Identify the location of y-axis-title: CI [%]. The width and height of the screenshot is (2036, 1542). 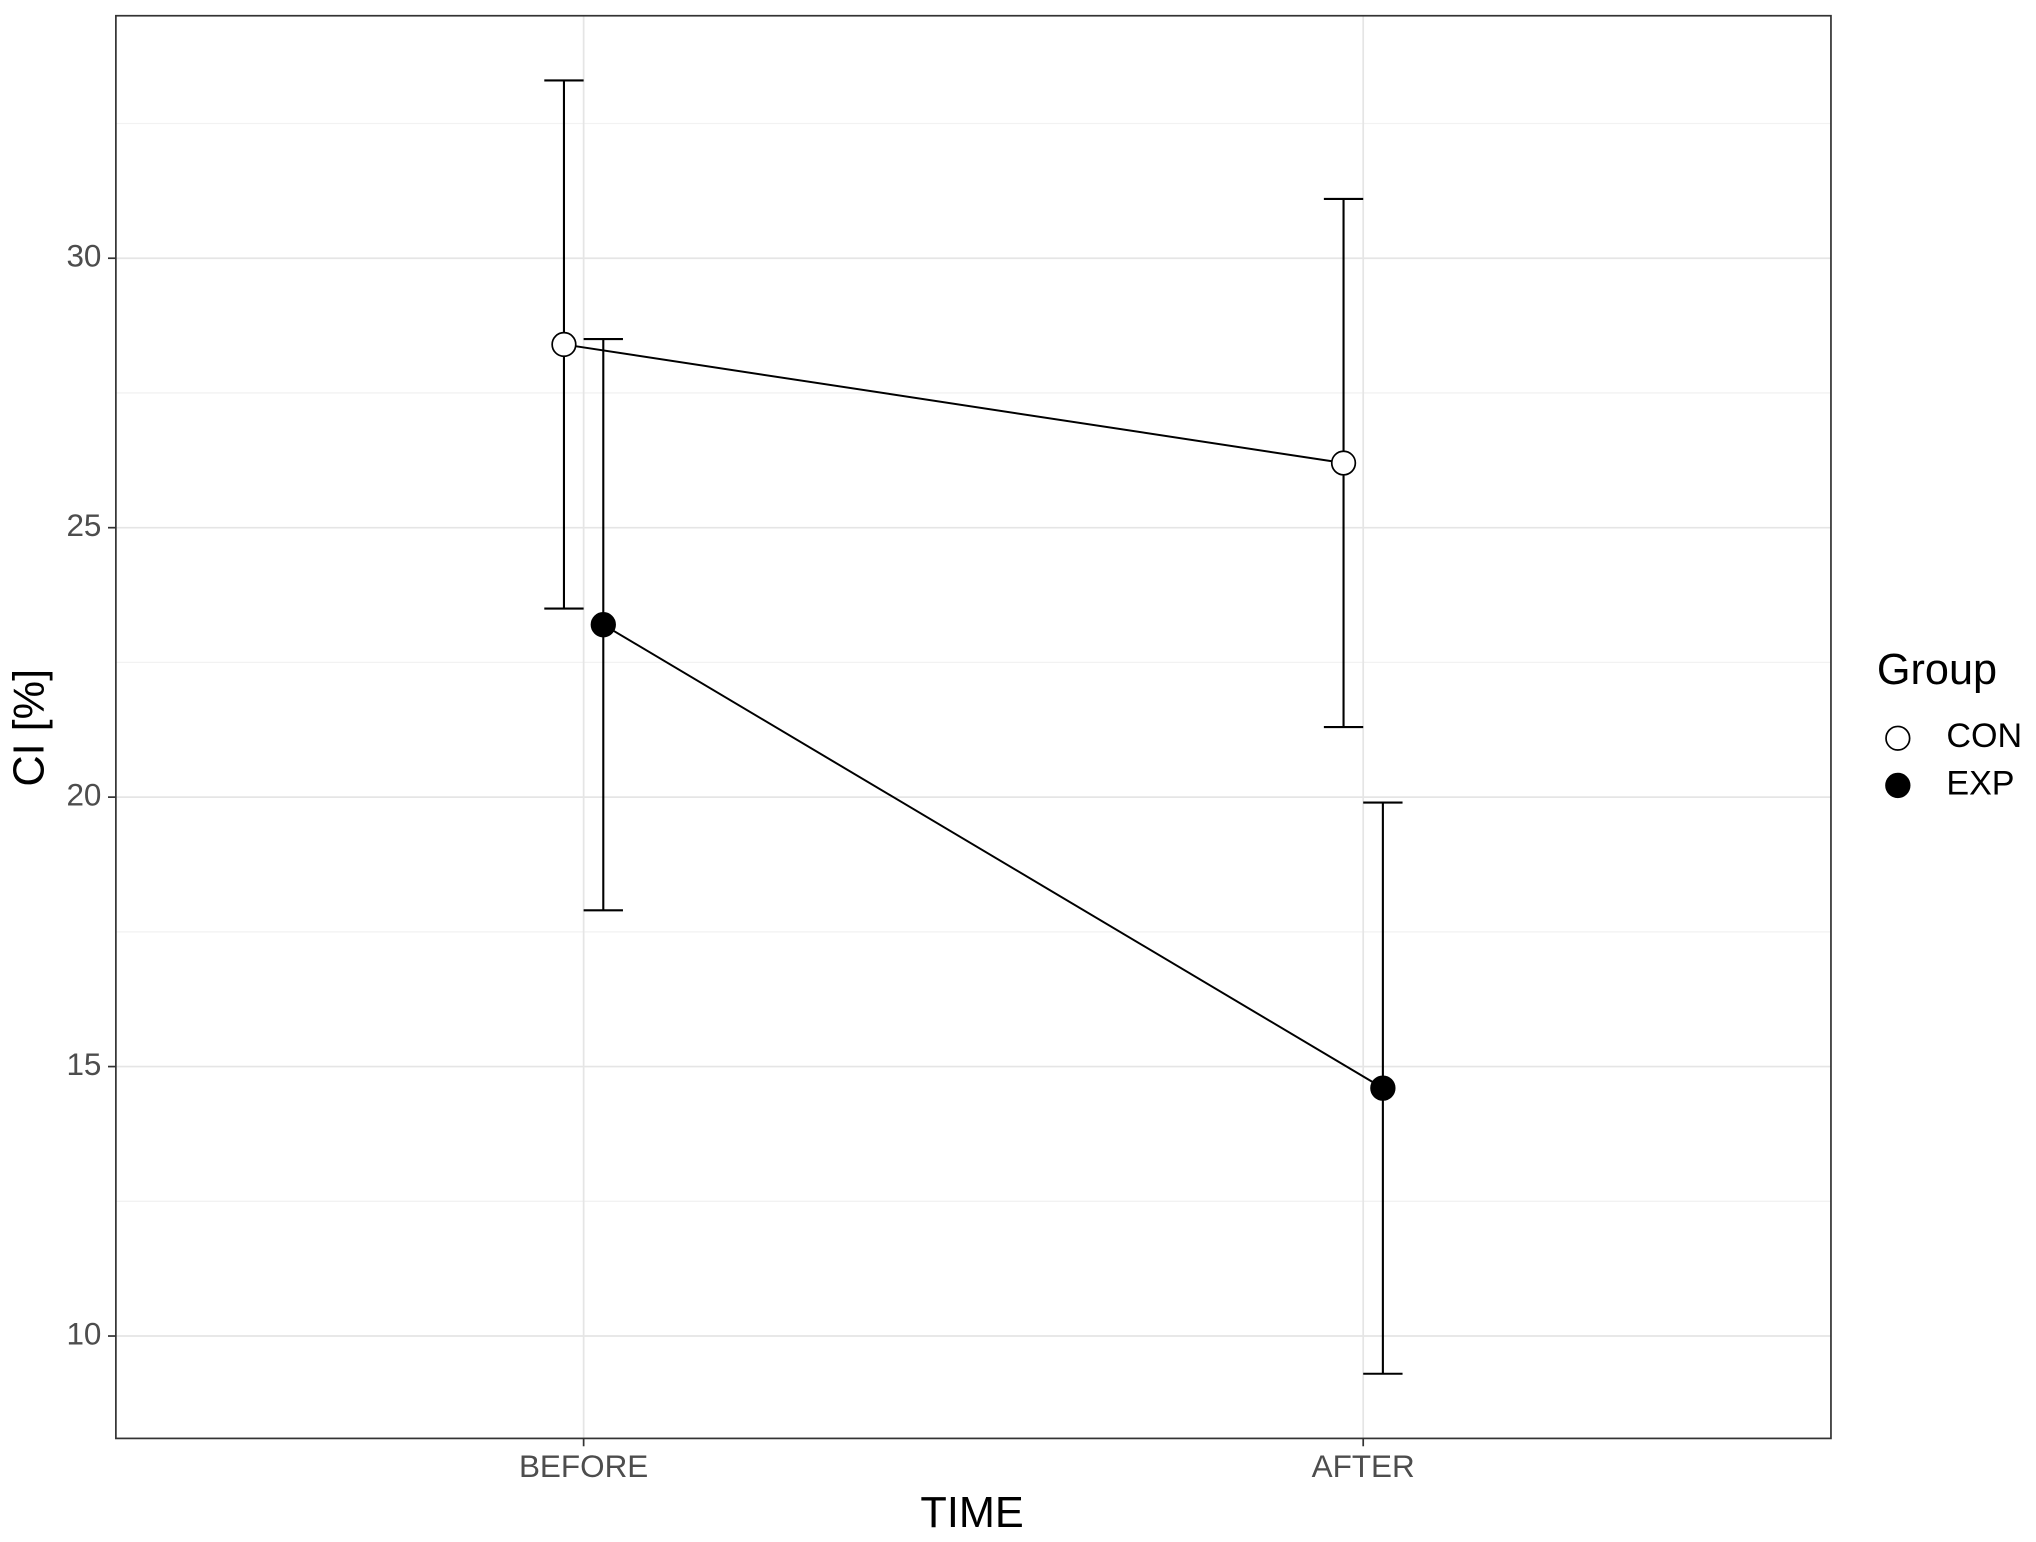
(29, 728).